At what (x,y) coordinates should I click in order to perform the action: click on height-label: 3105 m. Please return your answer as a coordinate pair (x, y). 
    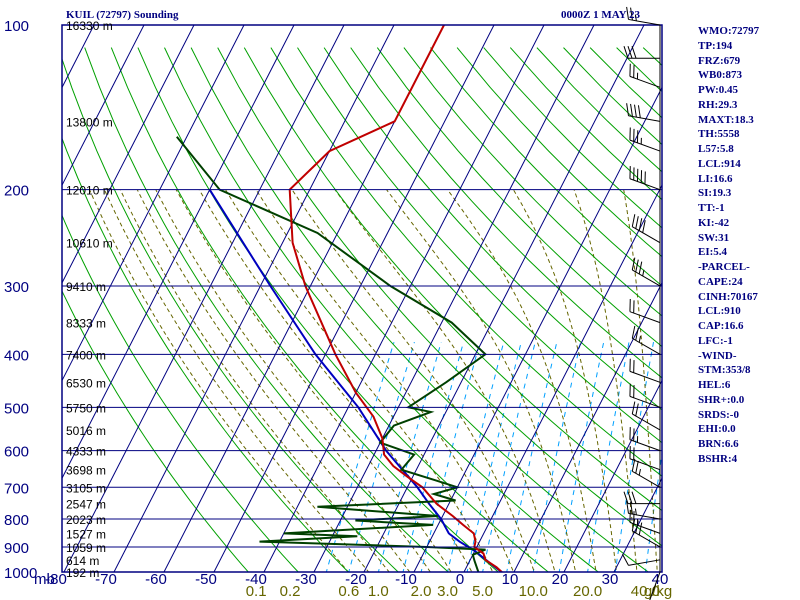
    Looking at the image, I should click on (86, 488).